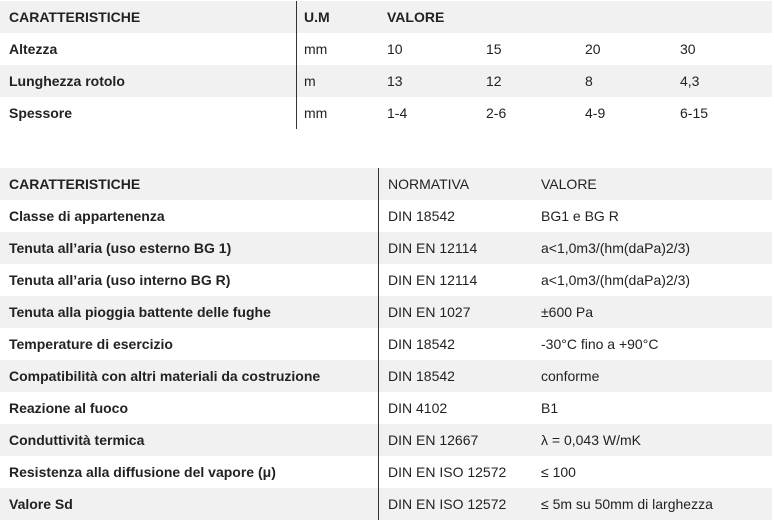 Image resolution: width=774 pixels, height=523 pixels. Describe the element at coordinates (87, 216) in the screenshot. I see `row-label: Classe di appartenenza` at that location.